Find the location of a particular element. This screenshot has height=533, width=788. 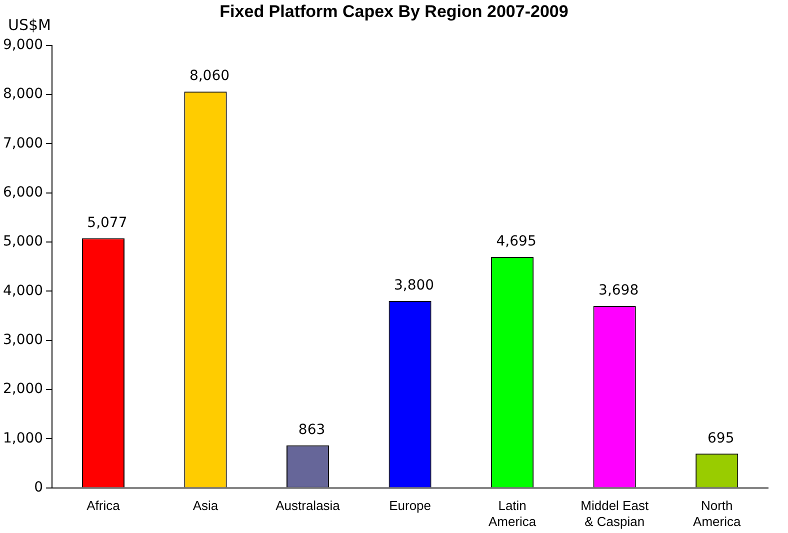

y-tick-label: 3,000 is located at coordinates (23, 340).